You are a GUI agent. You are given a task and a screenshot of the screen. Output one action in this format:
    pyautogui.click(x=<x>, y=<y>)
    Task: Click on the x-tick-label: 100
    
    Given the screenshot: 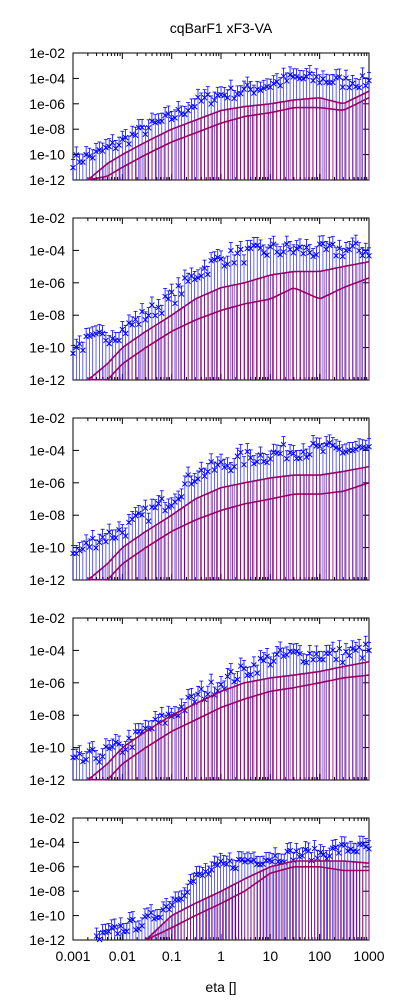 What is the action you would take?
    pyautogui.click(x=320, y=956)
    